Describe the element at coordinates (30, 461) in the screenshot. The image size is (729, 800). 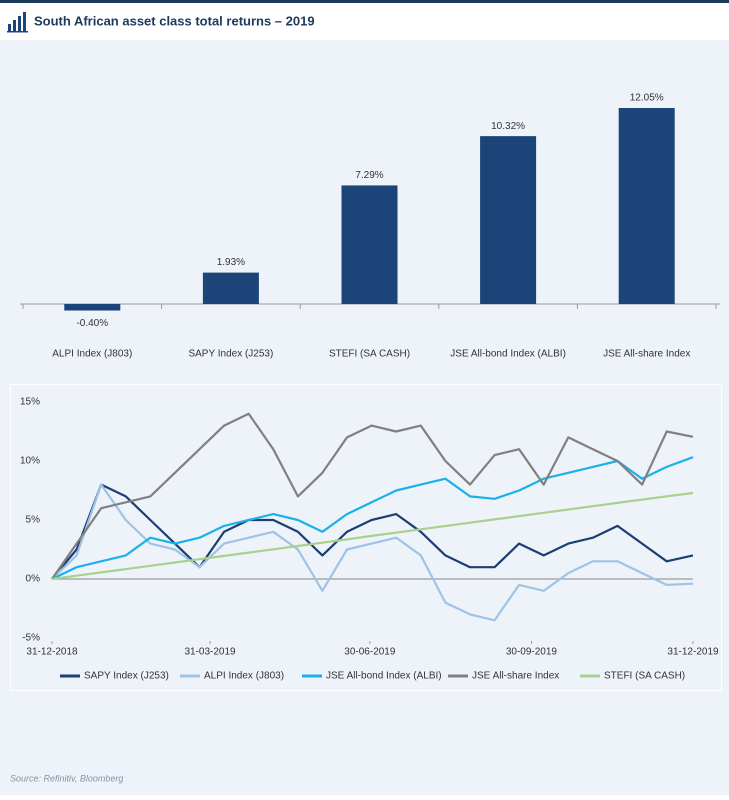
I see `y-tick-label: 10%` at that location.